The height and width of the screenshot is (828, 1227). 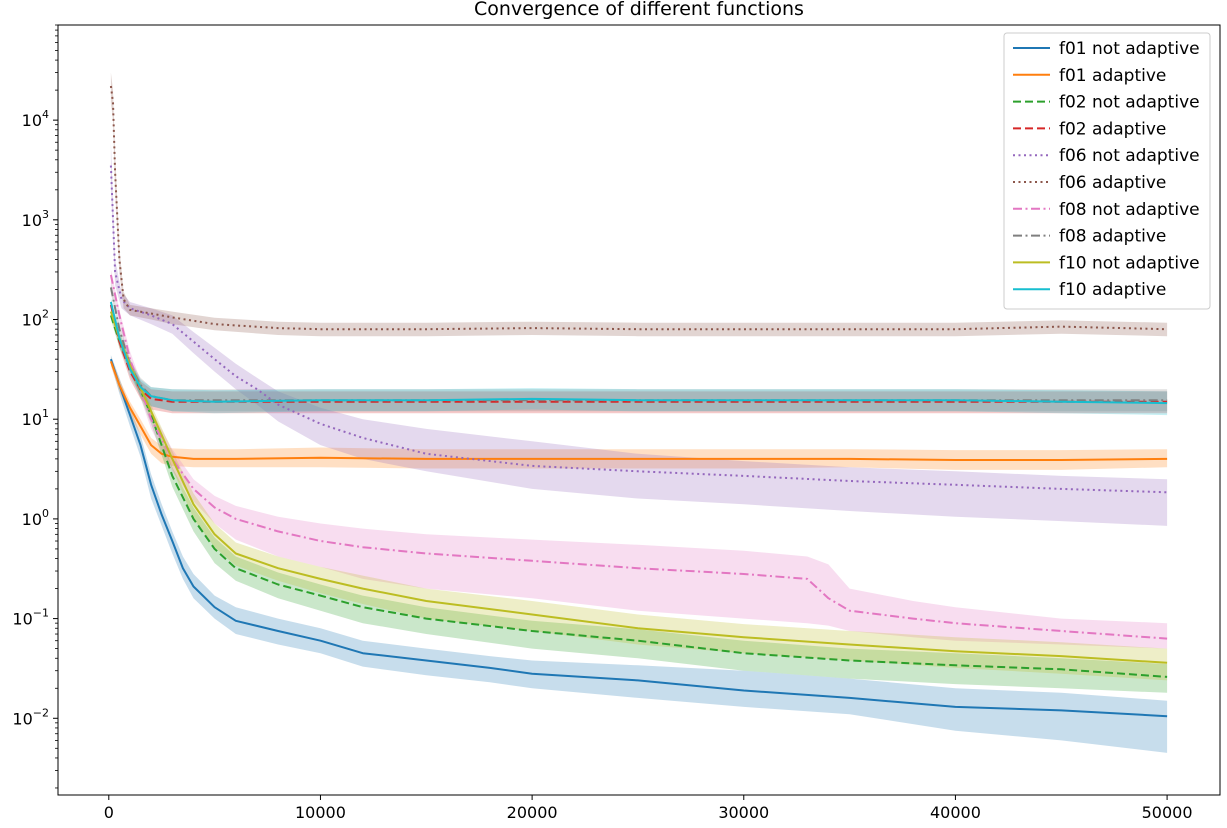 I want to click on legend-label-f08-not-adaptive: f08 not adaptive, so click(x=1129, y=210).